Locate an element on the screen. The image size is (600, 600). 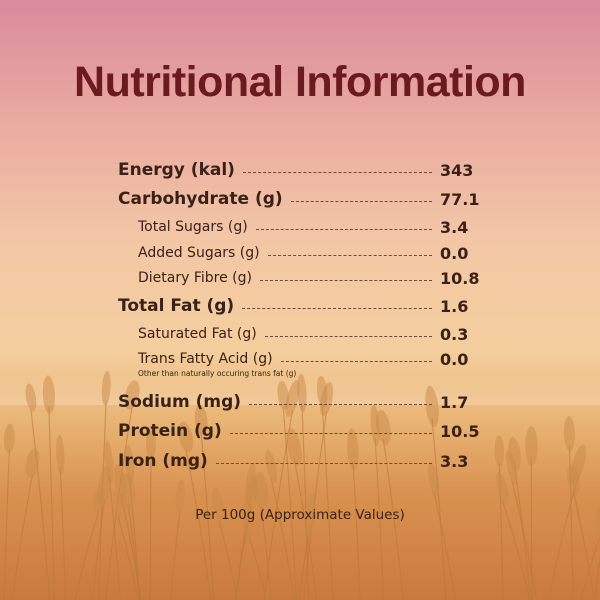
nutrient-row: Saturated Fat (g) 0.3 is located at coordinates (299, 334).